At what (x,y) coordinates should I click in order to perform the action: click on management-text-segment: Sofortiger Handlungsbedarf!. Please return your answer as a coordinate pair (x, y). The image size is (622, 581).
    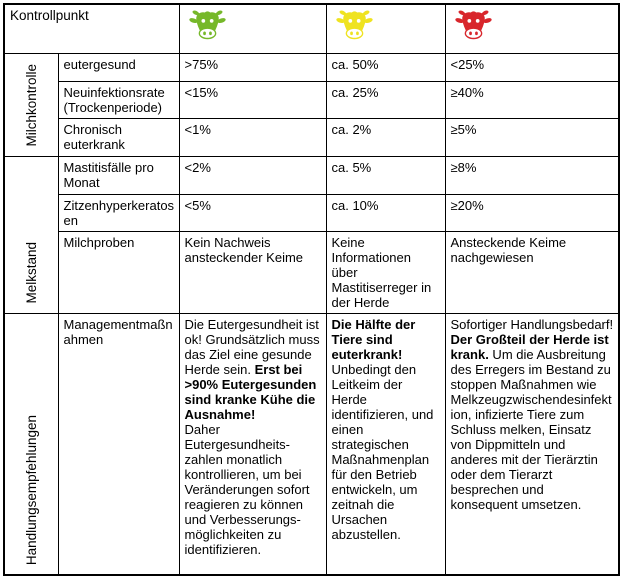
    Looking at the image, I should click on (532, 324).